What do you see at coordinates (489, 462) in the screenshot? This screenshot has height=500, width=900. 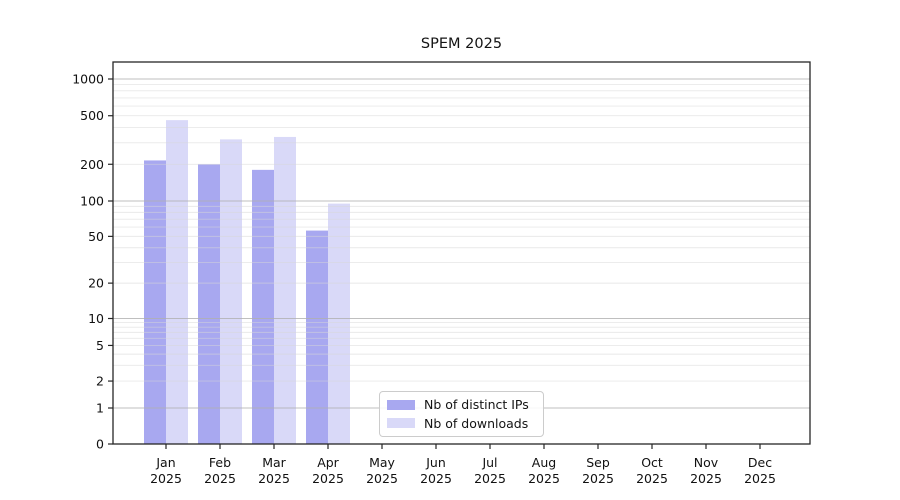 I see `x-tick-month-label: Jul` at bounding box center [489, 462].